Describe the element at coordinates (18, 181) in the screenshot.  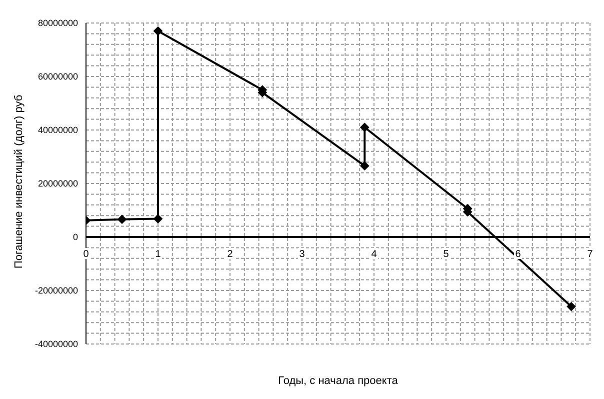
I see `y-axis-title: Погашение инвестиций (долг) руб` at that location.